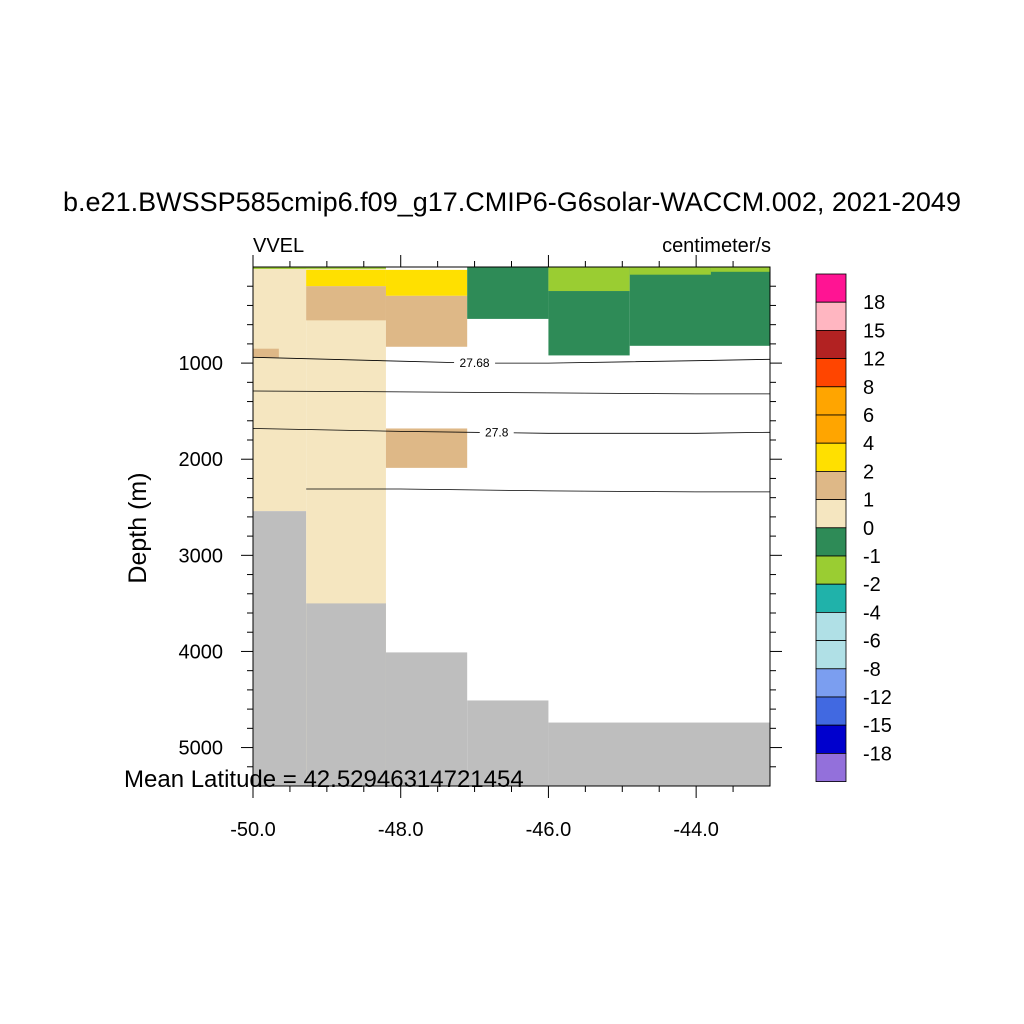 This screenshot has width=1024, height=1024. What do you see at coordinates (201, 749) in the screenshot?
I see `y-tick-label: 5000` at bounding box center [201, 749].